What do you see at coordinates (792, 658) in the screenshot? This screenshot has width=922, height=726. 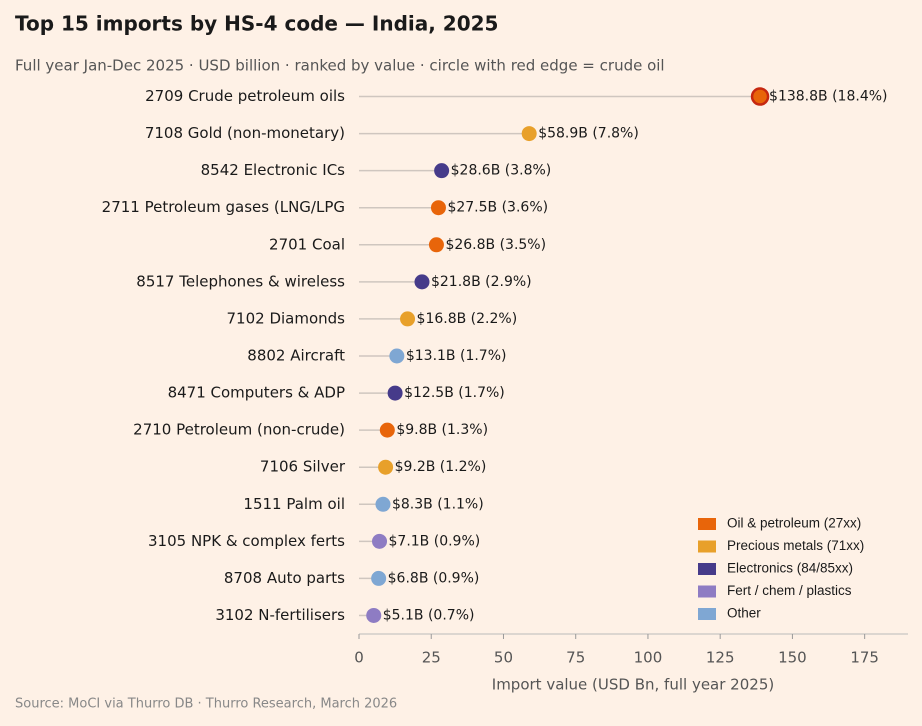 I see `x-tick-label: 150` at bounding box center [792, 658].